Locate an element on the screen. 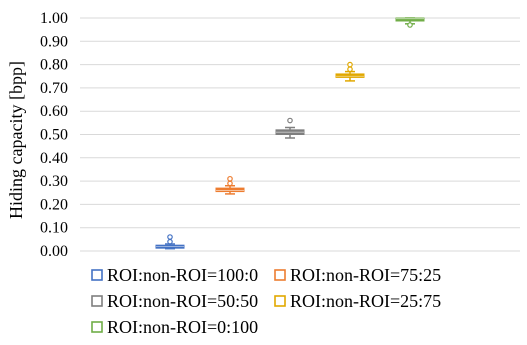 Image resolution: width=527 pixels, height=345 pixels. y-tick-label: 1.00 is located at coordinates (54, 18).